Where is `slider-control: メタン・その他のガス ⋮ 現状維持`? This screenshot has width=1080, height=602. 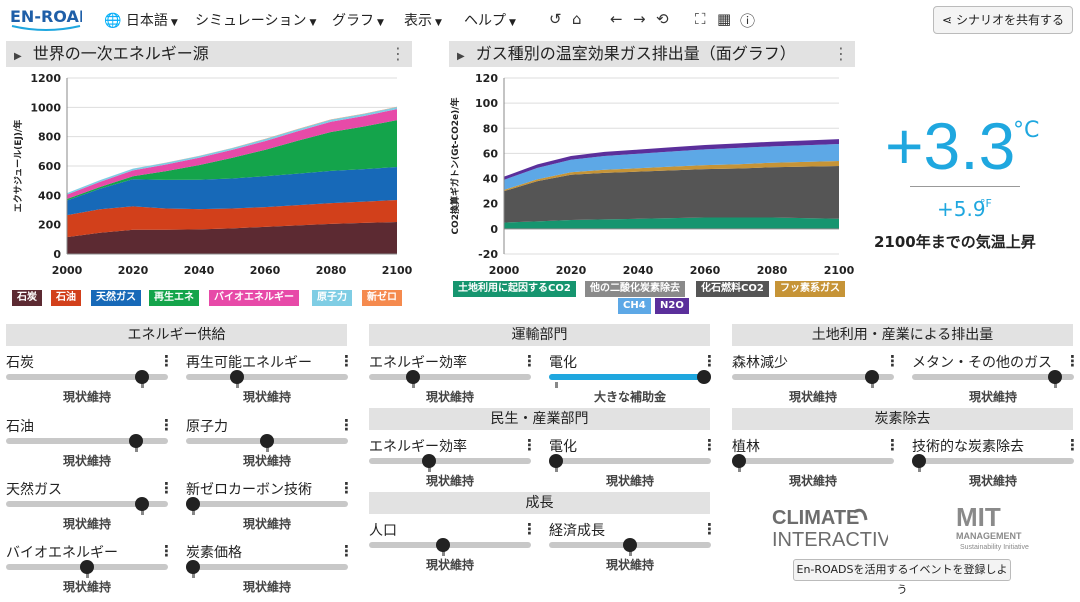
slider-control: メタン・その他のガス ⋮ 現状維持 is located at coordinates (996, 382).